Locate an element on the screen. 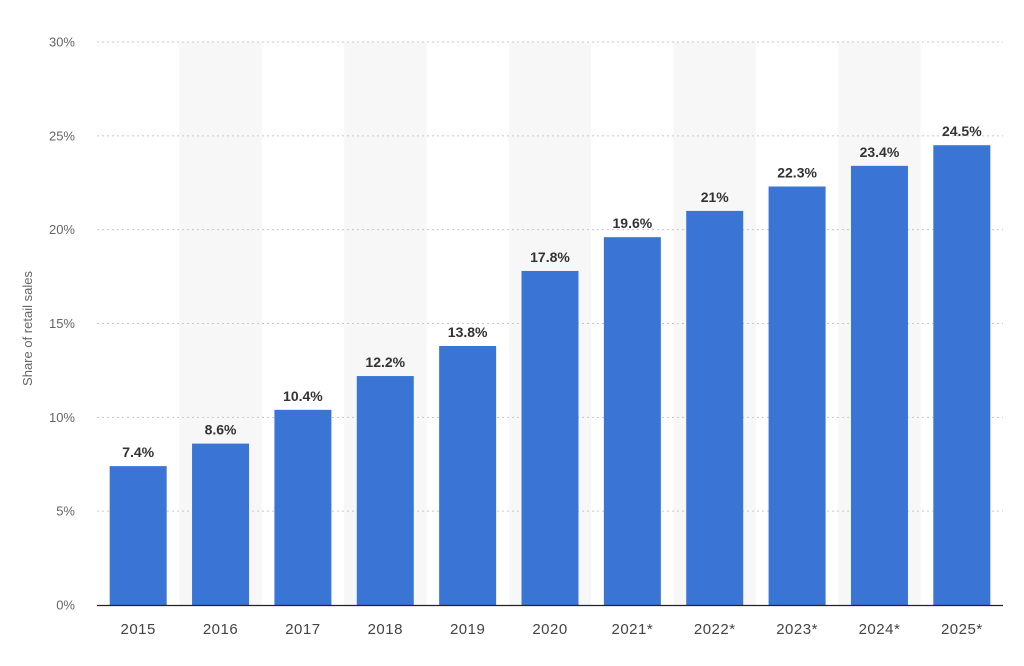  data-label: 17.8% is located at coordinates (550, 257).